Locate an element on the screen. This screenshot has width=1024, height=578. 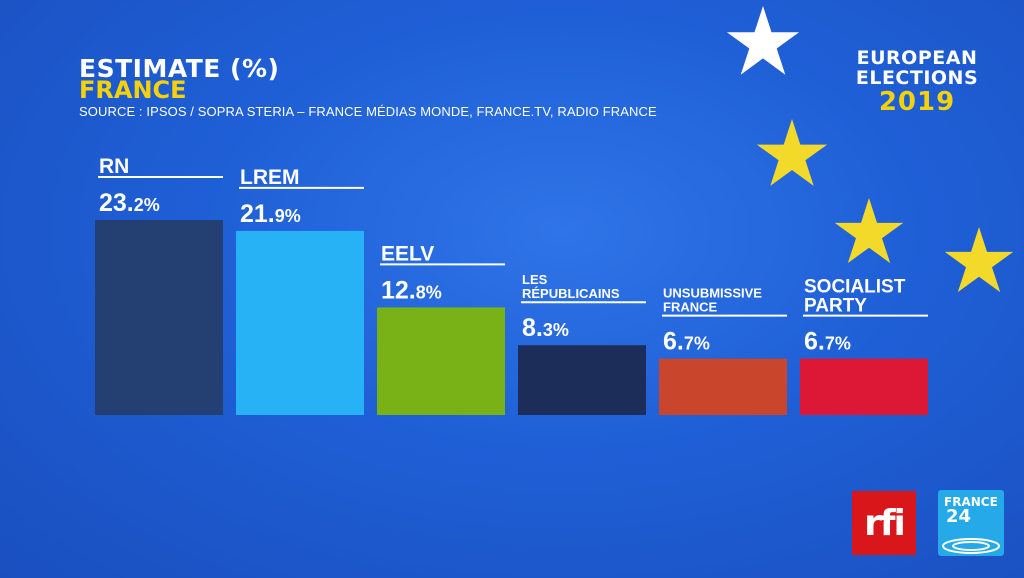
bar-group-lrem: 21.9% LREM is located at coordinates (300, 290).